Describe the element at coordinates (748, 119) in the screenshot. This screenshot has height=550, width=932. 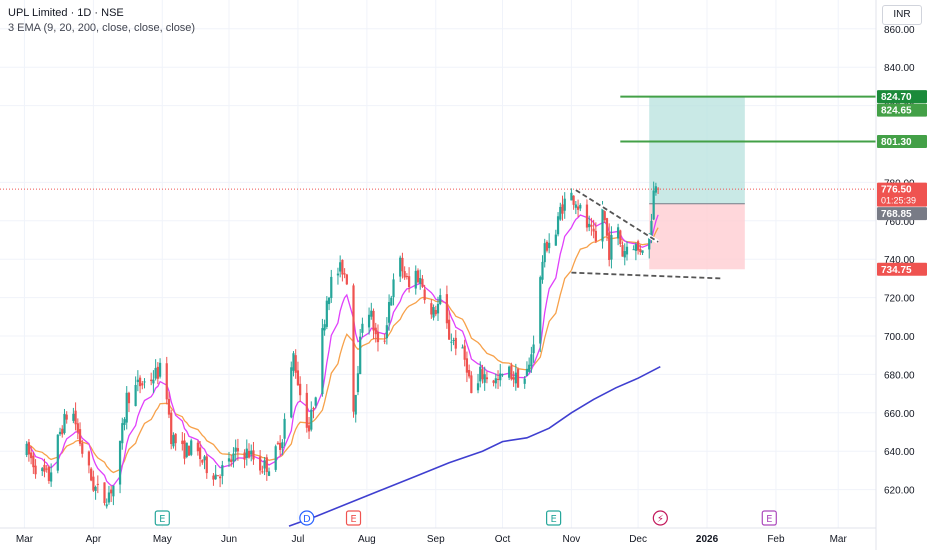
I see `target-lines` at that location.